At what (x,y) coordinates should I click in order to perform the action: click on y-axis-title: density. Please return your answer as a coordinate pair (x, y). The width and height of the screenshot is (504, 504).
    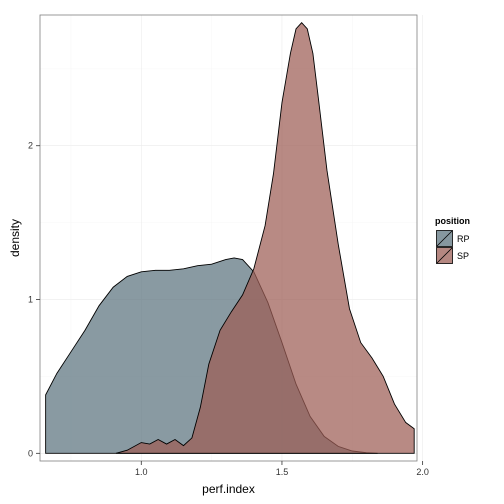
    Looking at the image, I should click on (15, 238).